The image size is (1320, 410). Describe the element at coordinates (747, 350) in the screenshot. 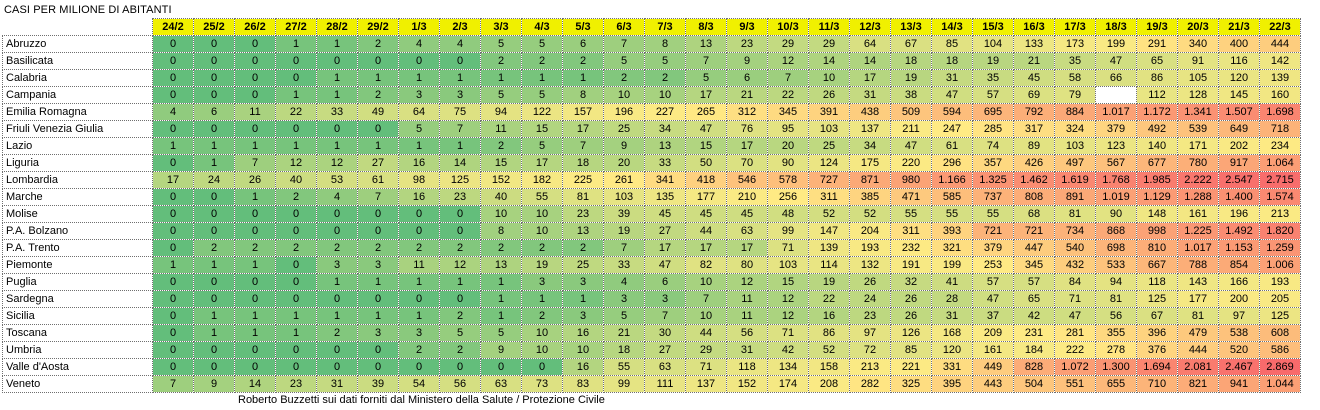

I see `value-cell: 31` at that location.